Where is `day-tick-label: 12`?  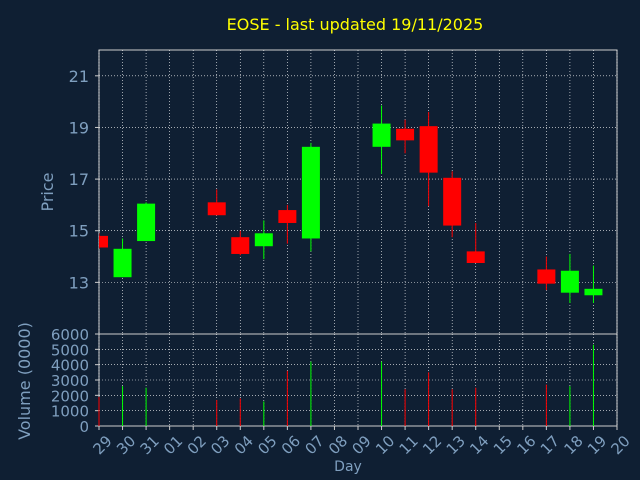
day-tick-label: 12 is located at coordinates (432, 445).